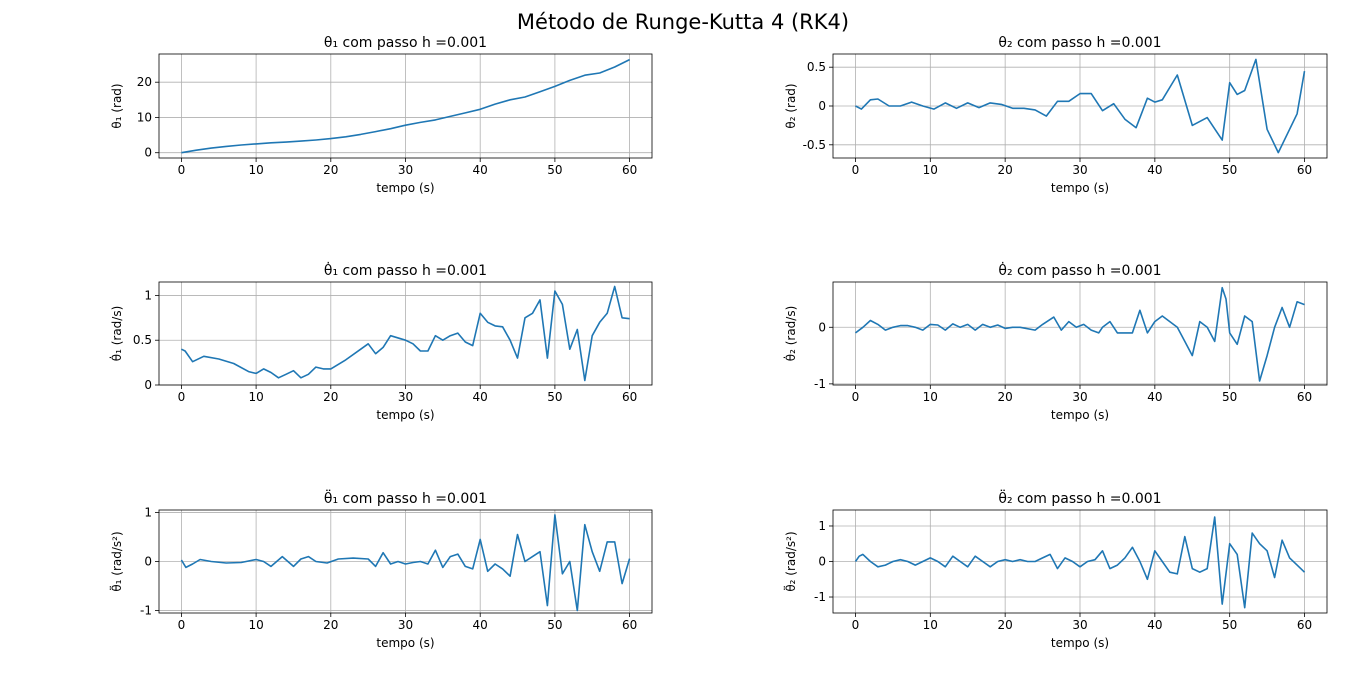  Describe the element at coordinates (405, 270) in the screenshot. I see `subplot-title: θ̇₁ com passo h =0.001` at that location.